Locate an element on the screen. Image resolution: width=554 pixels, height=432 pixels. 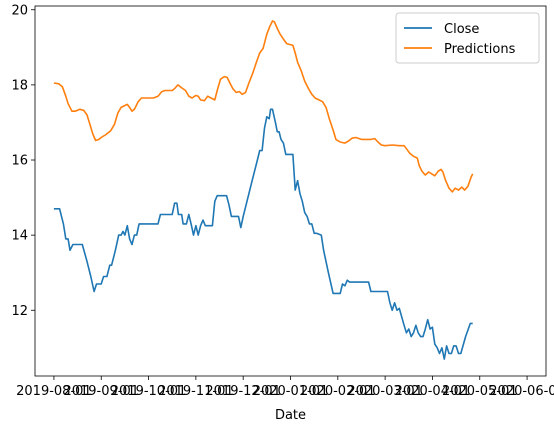
x-tick-label: 2020-05-01 is located at coordinates (480, 391).